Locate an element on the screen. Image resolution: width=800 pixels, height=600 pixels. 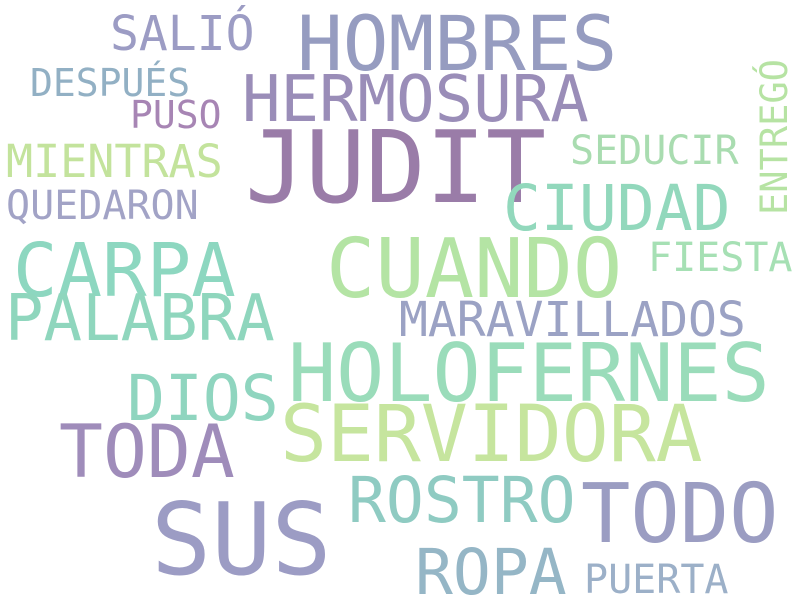
word-cuando: CUANDO is located at coordinates (474, 269).